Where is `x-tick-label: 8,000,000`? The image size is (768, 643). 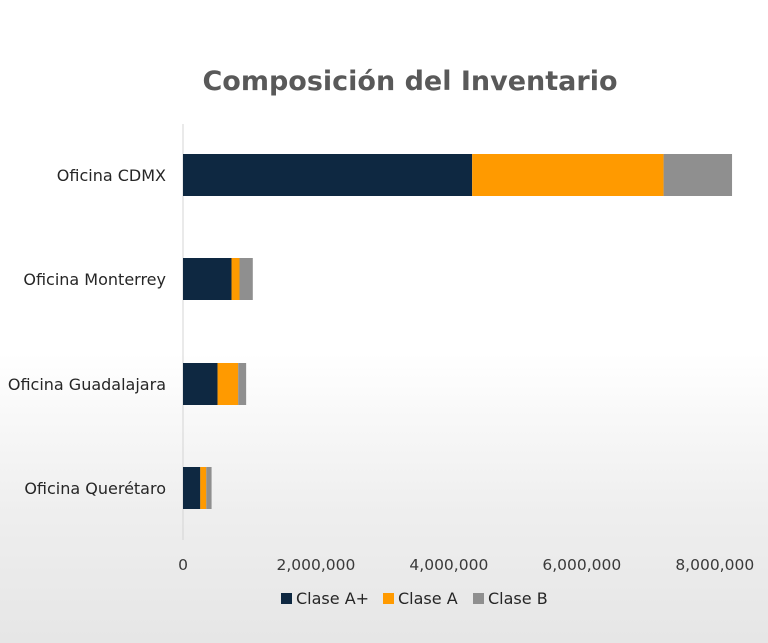
x-tick-label: 8,000,000 is located at coordinates (714, 565).